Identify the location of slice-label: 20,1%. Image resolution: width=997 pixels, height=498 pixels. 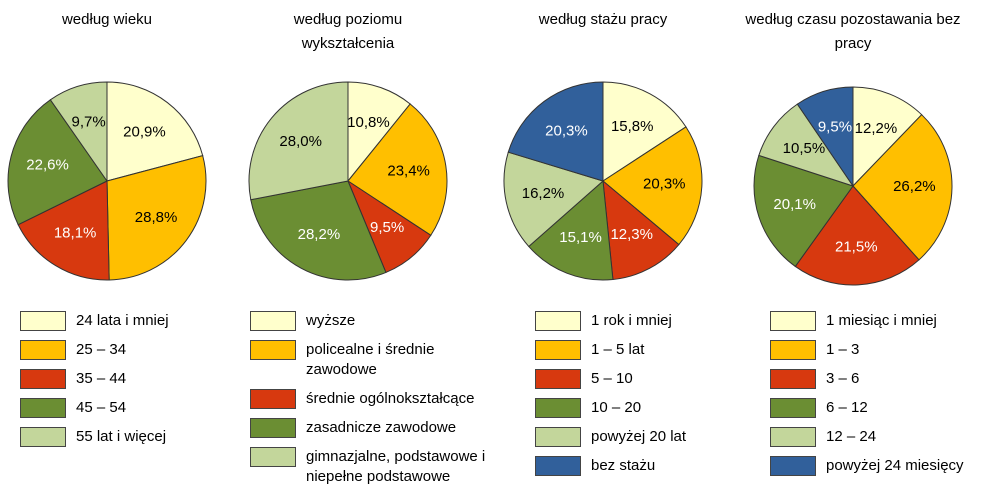
(794, 204).